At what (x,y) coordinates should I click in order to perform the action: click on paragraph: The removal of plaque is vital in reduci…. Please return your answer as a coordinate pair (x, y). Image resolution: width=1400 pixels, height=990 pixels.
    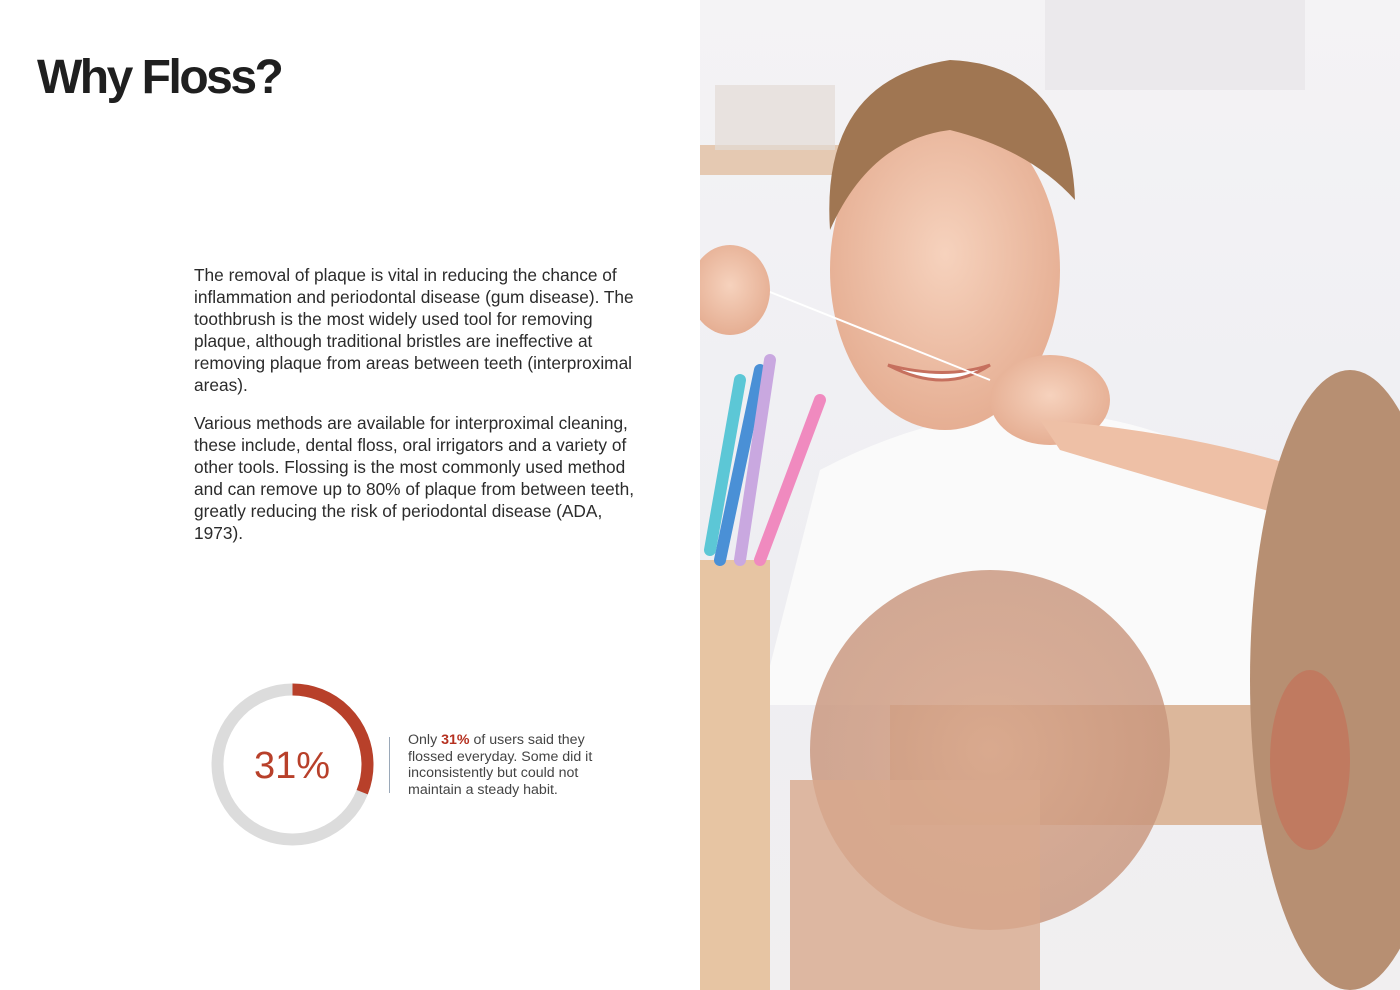
    Looking at the image, I should click on (414, 330).